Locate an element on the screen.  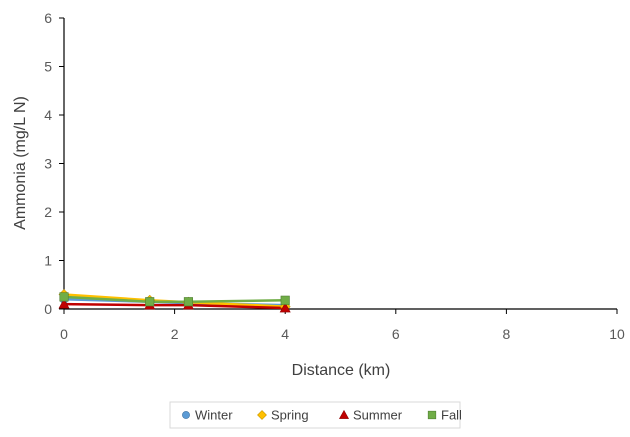
legend-marker-winter is located at coordinates (186, 415).